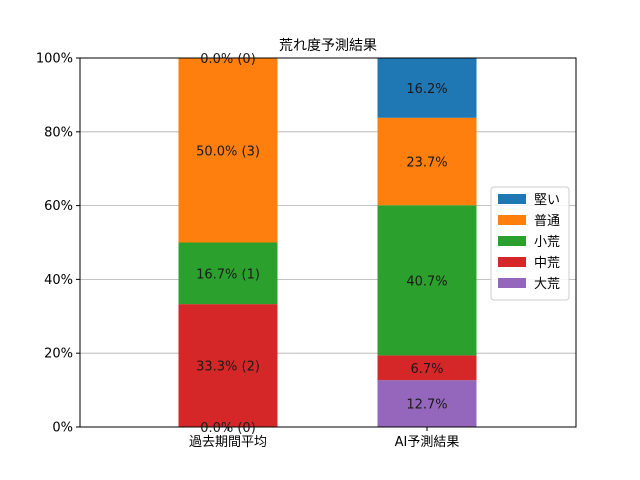 The height and width of the screenshot is (480, 640). What do you see at coordinates (547, 242) in the screenshot?
I see `legend-label: 小荒` at bounding box center [547, 242].